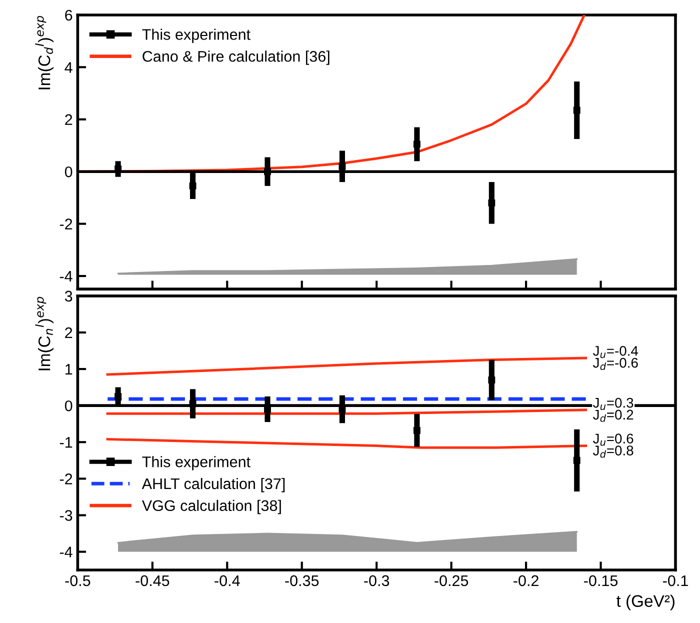 The image size is (700, 623). I want to click on y-tick-label: 1, so click(69, 369).